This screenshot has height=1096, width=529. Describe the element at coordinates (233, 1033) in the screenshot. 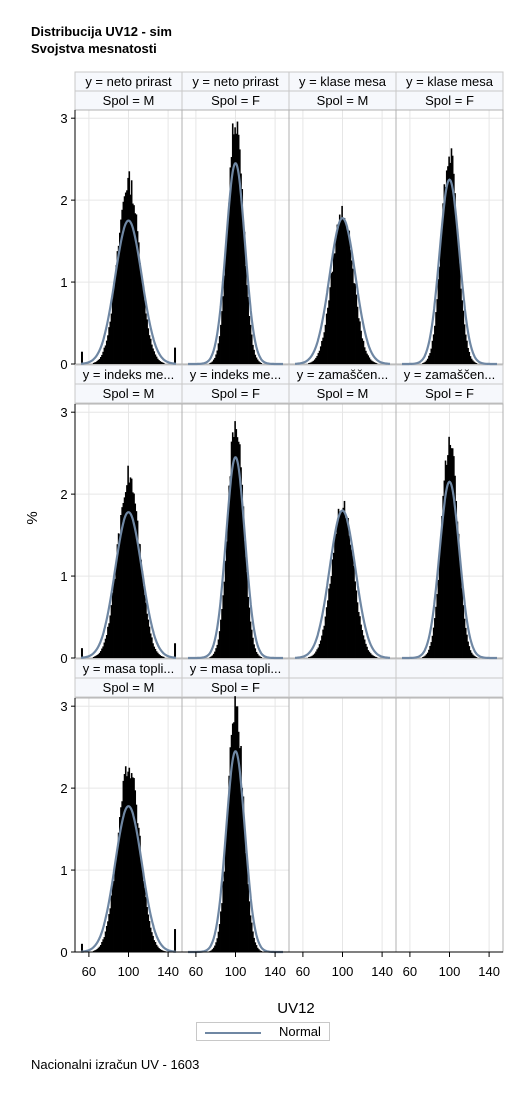

I see `legend-normal-swatch` at that location.